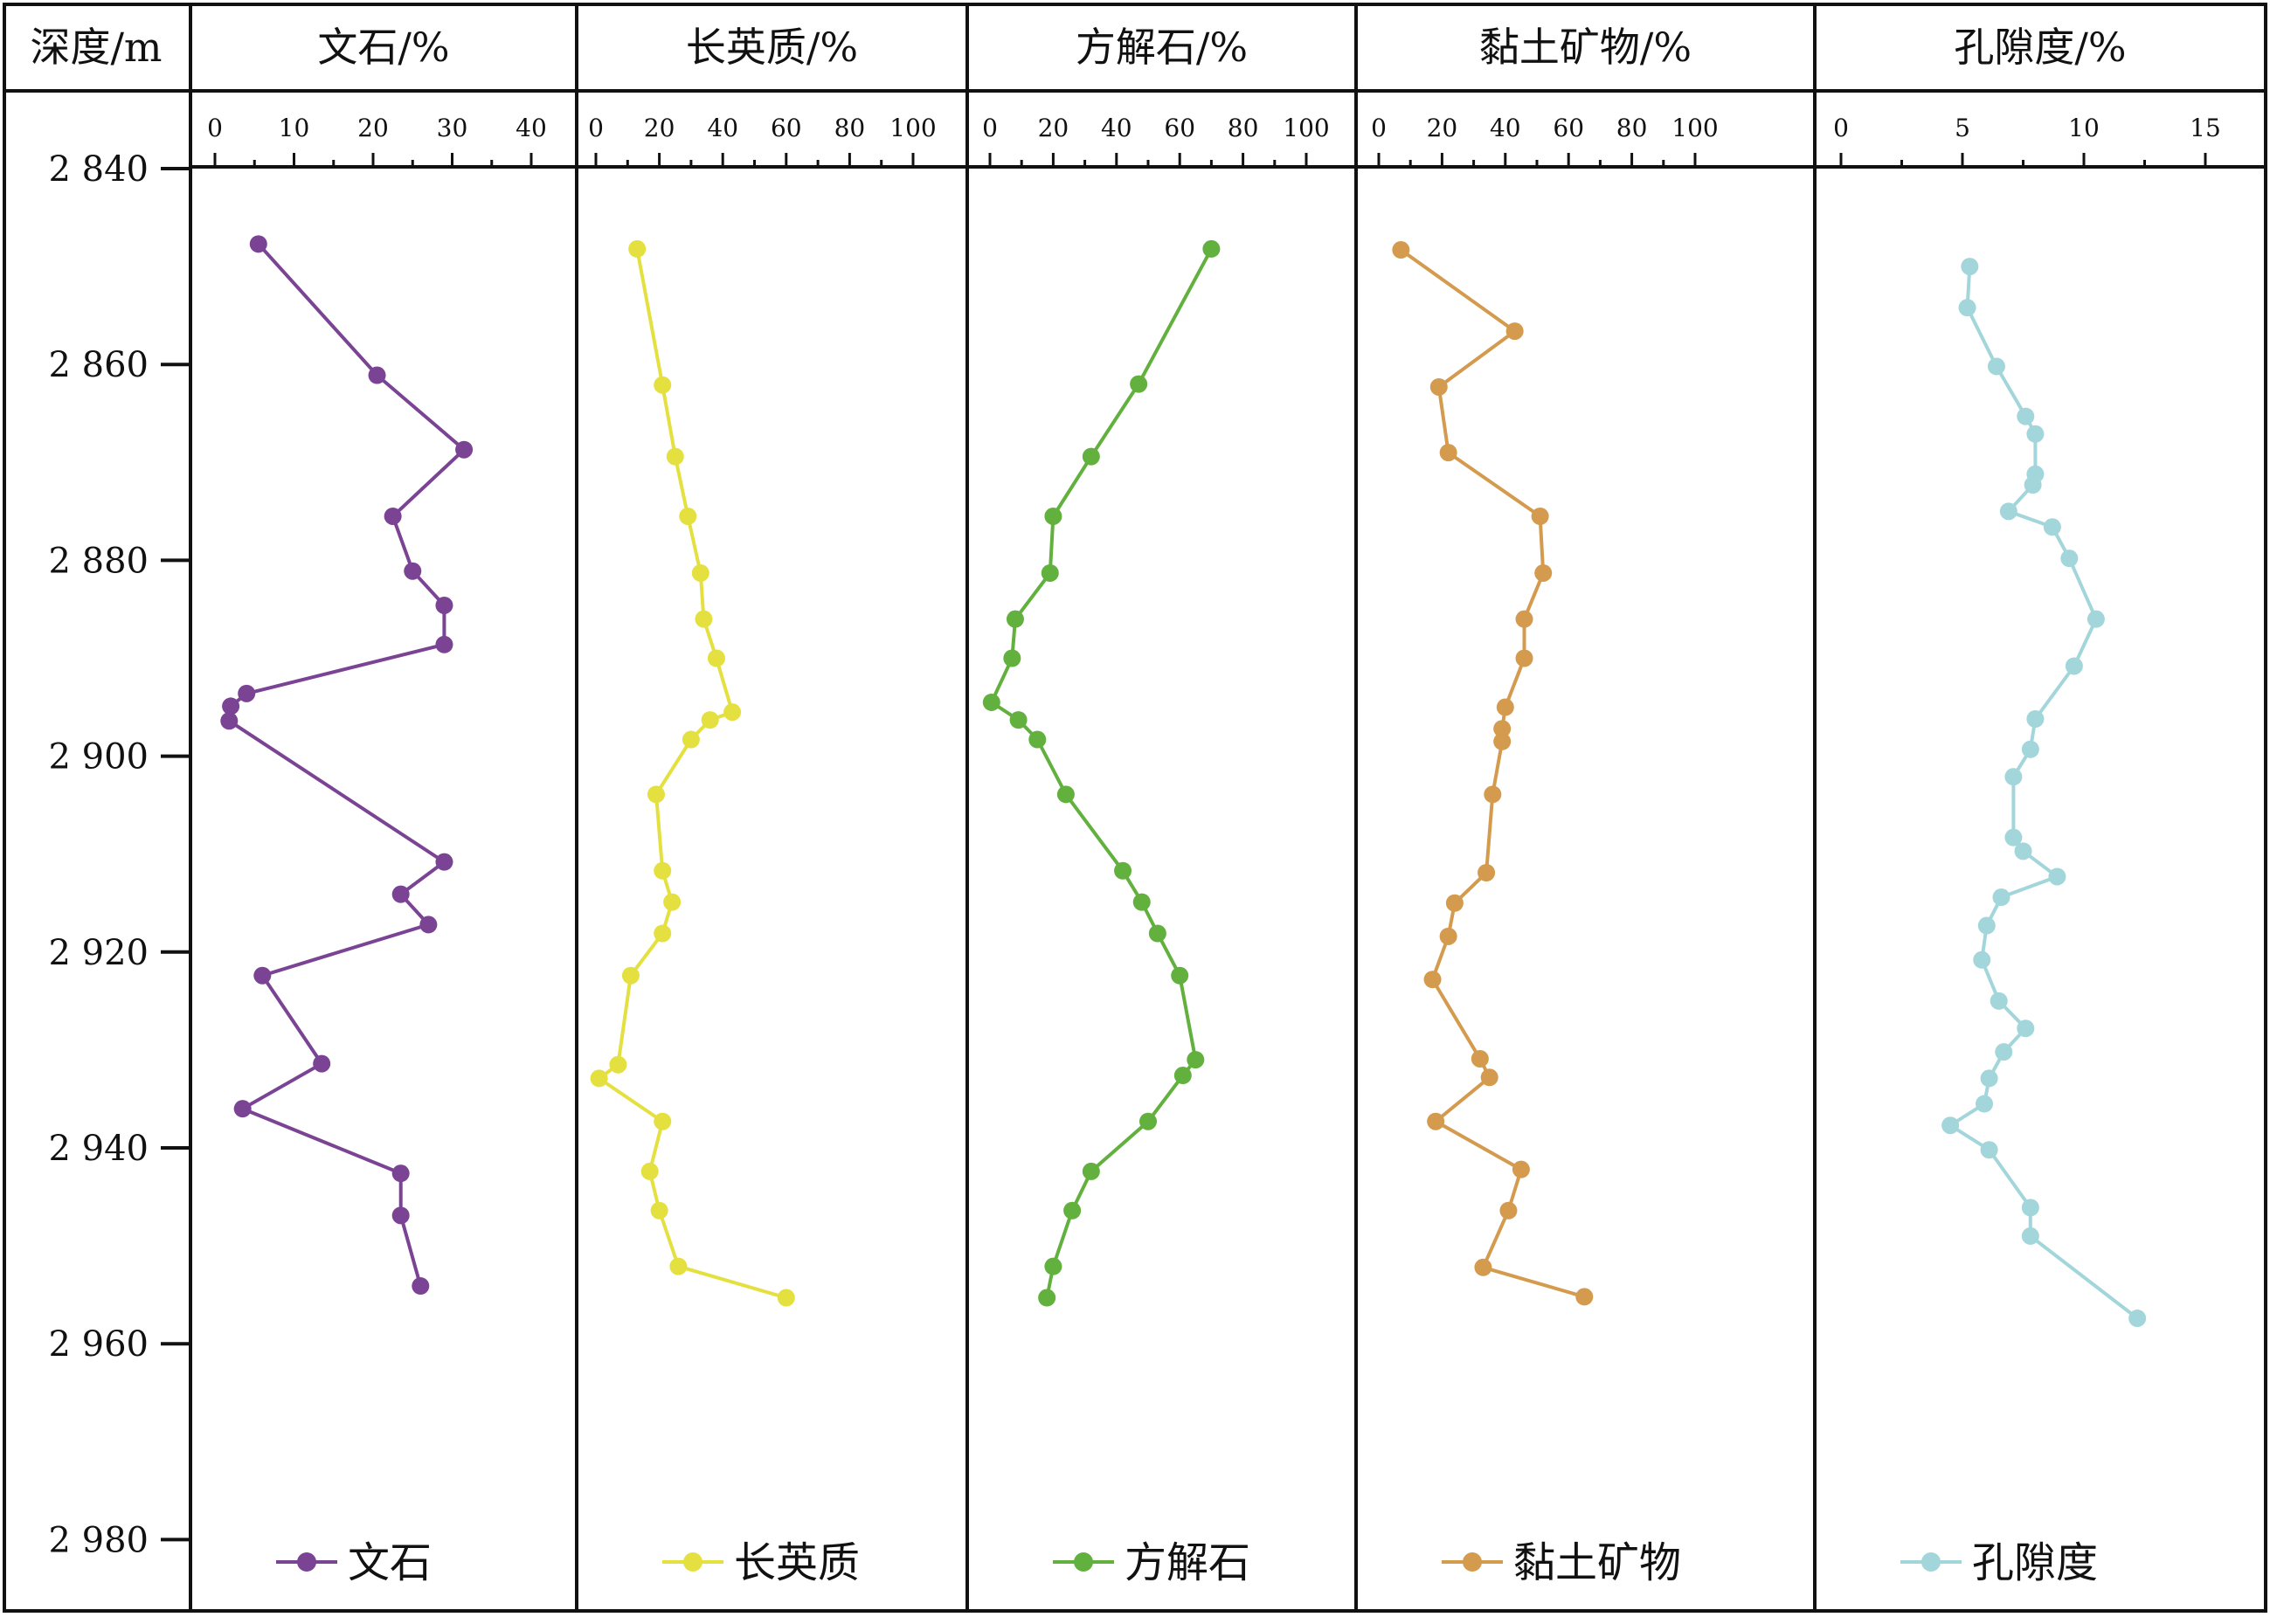  Describe the element at coordinates (797, 1562) in the screenshot. I see `legend-label: 长英质` at that location.